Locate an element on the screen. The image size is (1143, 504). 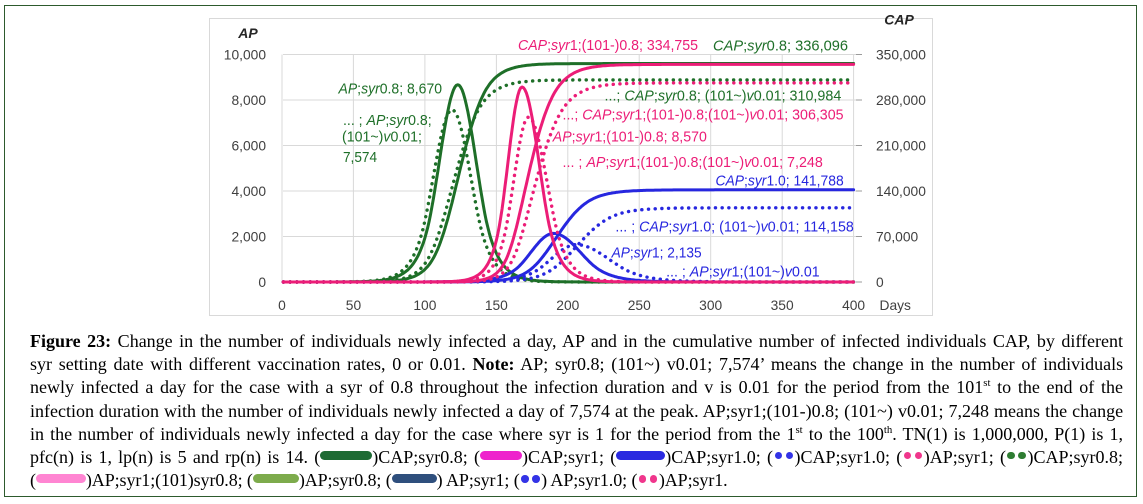
svg-text: CAP is located at coordinates (899, 20).